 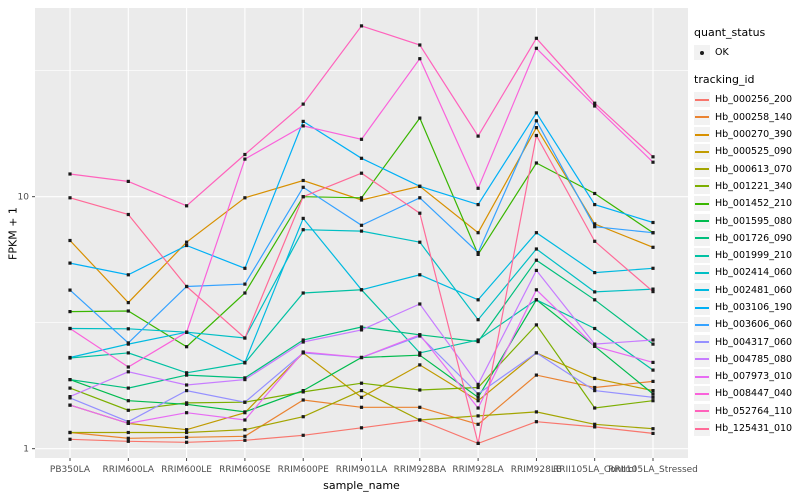 I want to click on x-tick-label: RRIM928LA, so click(x=478, y=470).